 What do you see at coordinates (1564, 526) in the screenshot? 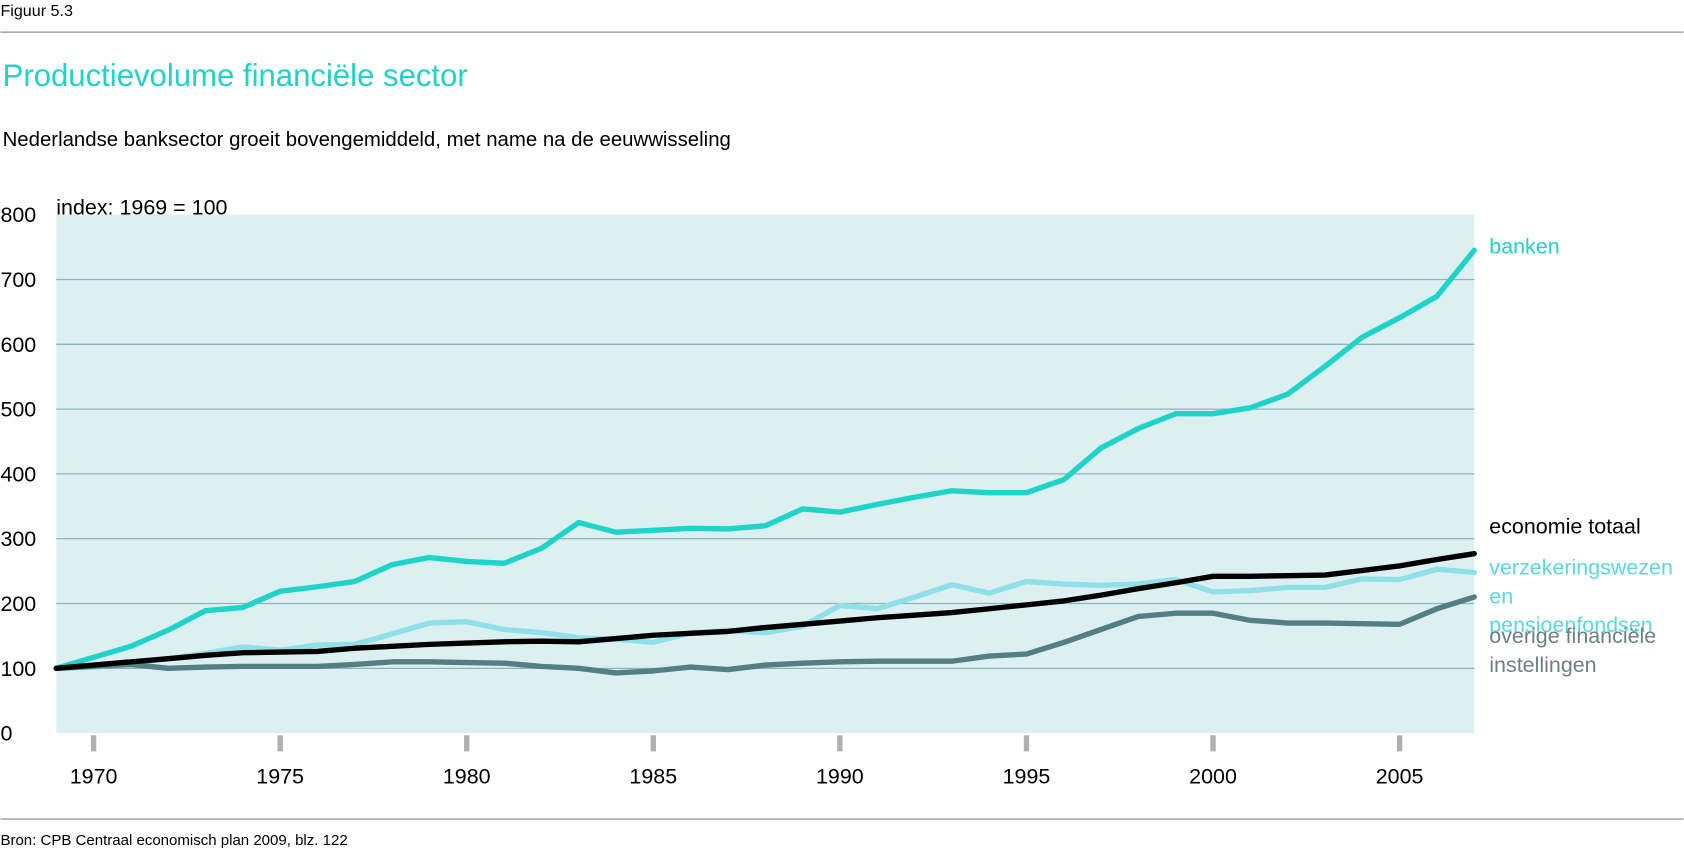
I see `legend-label: economie totaal` at bounding box center [1564, 526].